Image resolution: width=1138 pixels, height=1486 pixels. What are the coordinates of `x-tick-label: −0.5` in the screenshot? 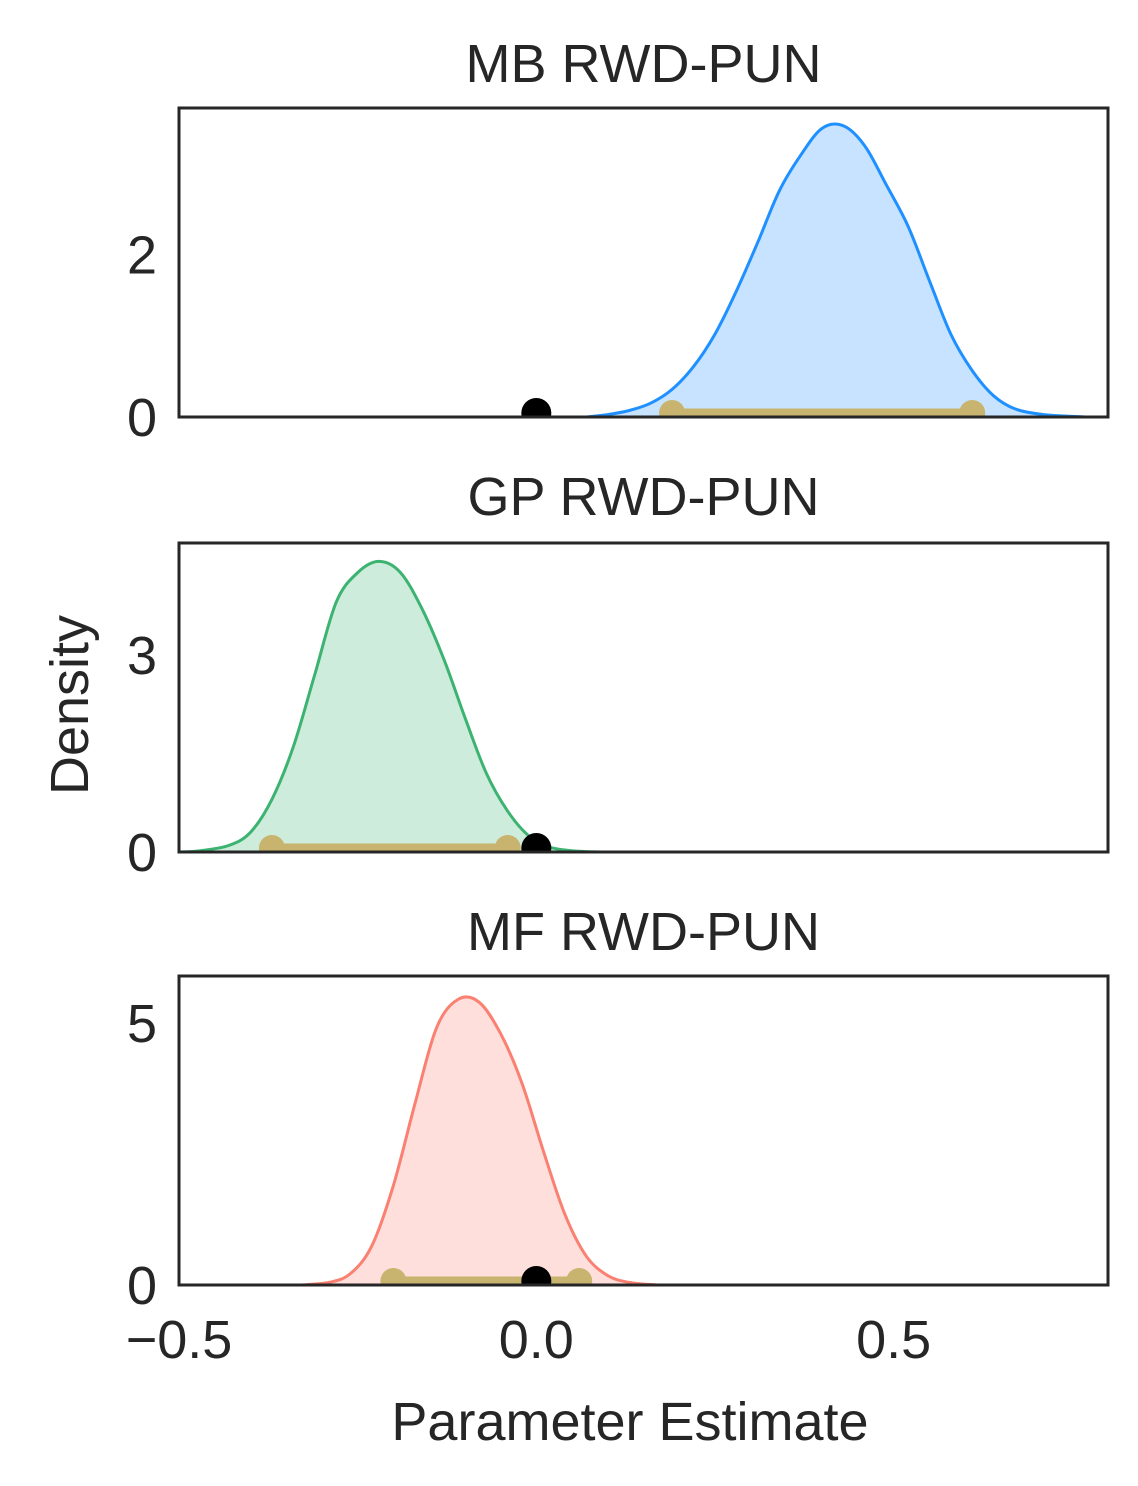 It's located at (179, 1340).